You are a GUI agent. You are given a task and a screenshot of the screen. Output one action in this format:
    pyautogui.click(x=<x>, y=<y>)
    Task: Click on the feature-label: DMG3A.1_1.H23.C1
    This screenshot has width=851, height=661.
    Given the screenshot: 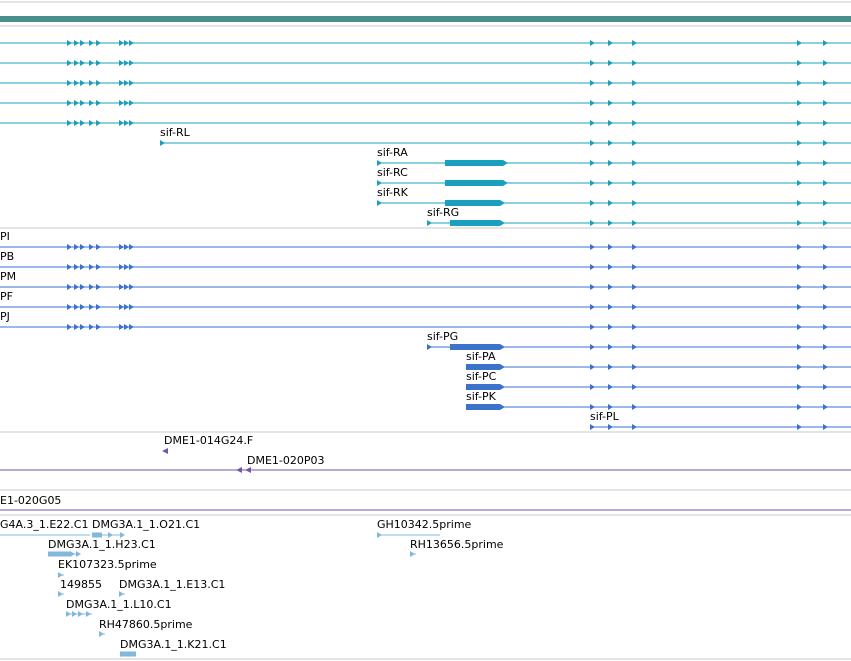 What is the action you would take?
    pyautogui.click(x=102, y=544)
    